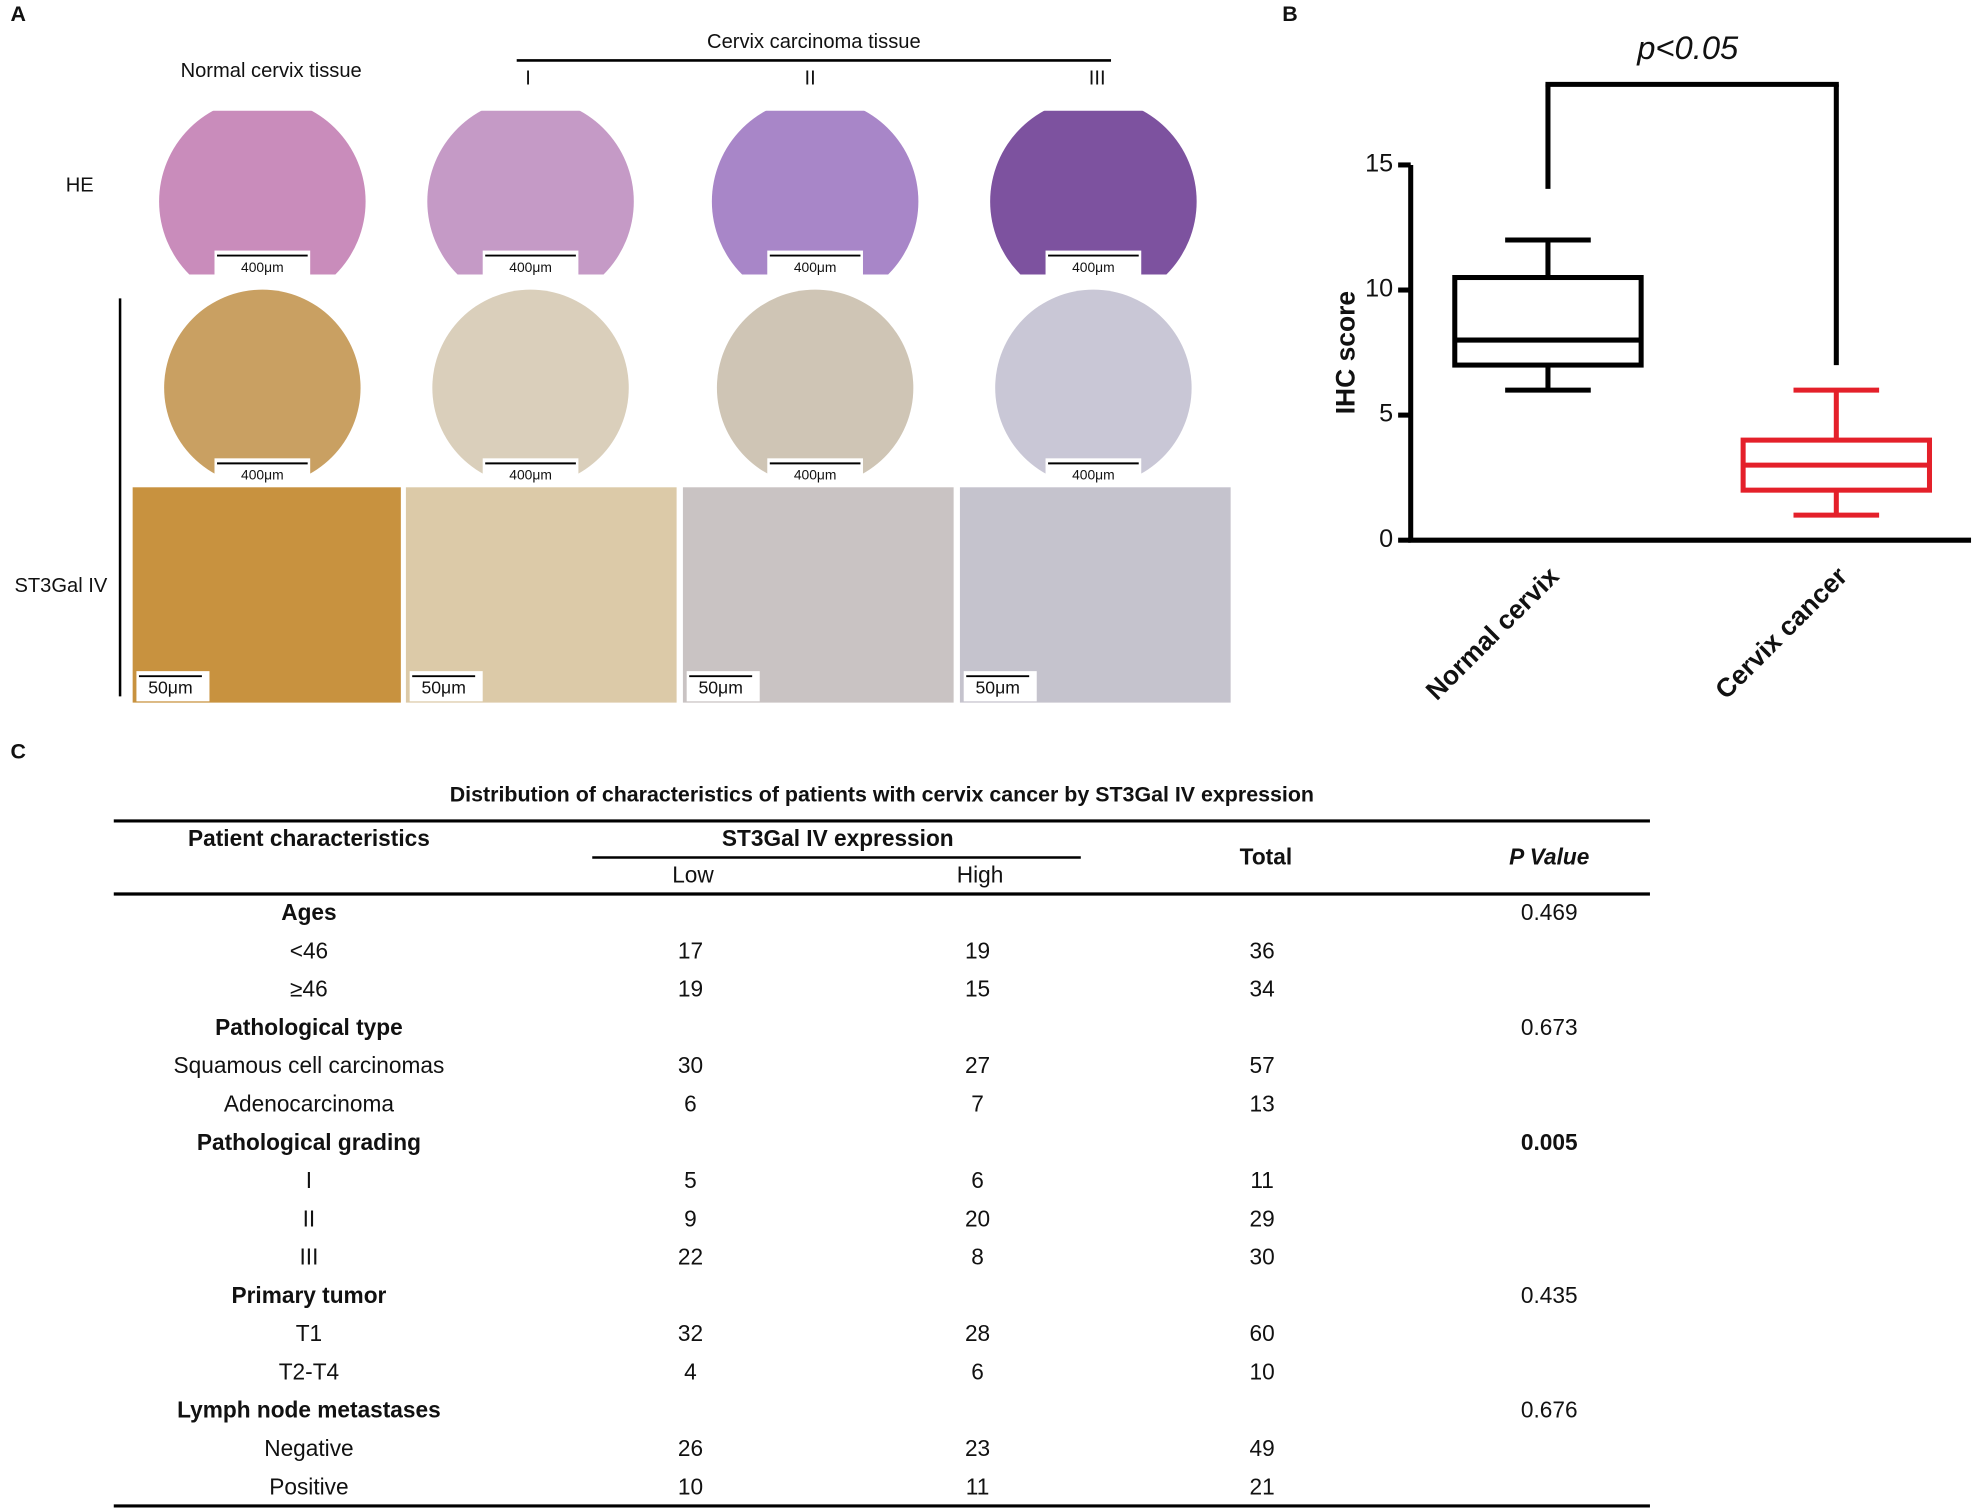 The width and height of the screenshot is (1974, 1511). Describe the element at coordinates (1289, 14) in the screenshot. I see `panel-label: B` at that location.